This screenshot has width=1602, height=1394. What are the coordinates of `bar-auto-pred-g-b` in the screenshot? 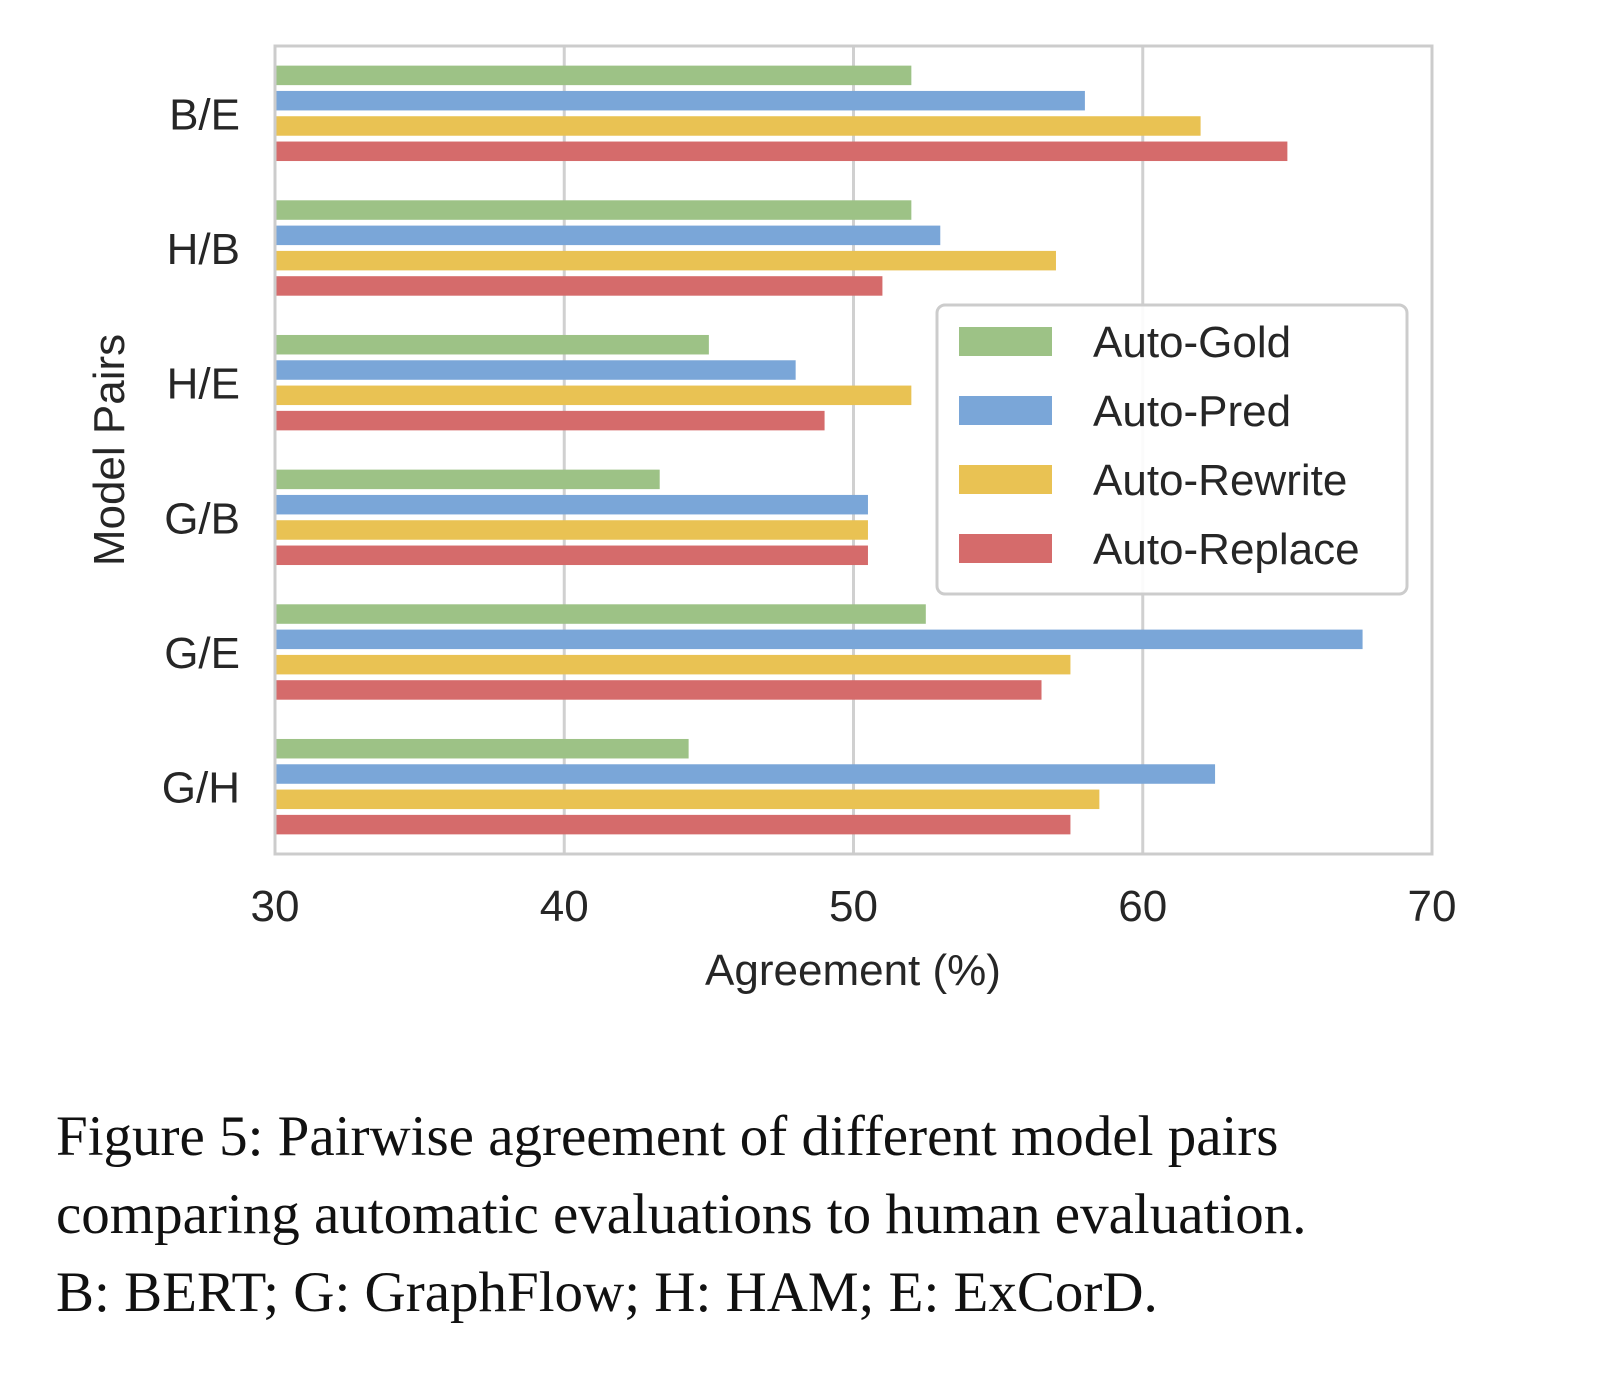 It's located at (572, 504).